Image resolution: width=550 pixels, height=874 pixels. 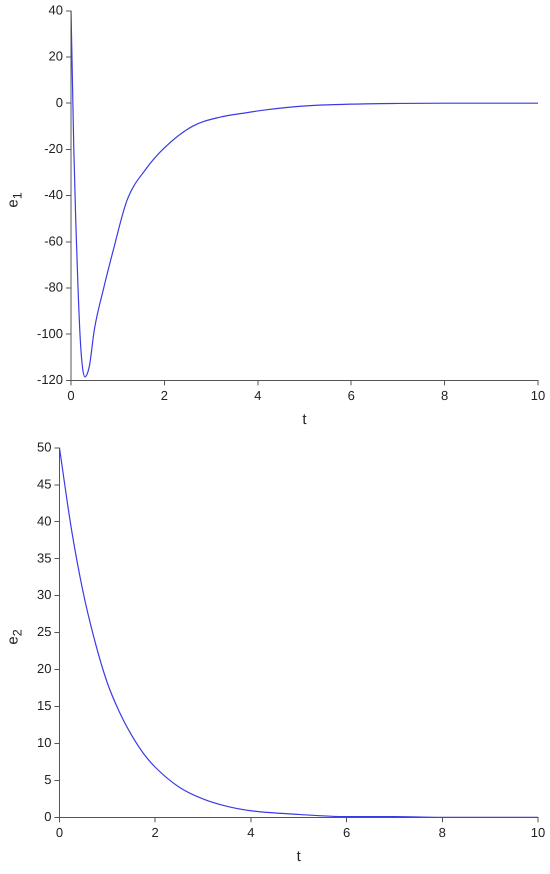 What do you see at coordinates (48, 780) in the screenshot?
I see `y-tick-label: 5` at bounding box center [48, 780].